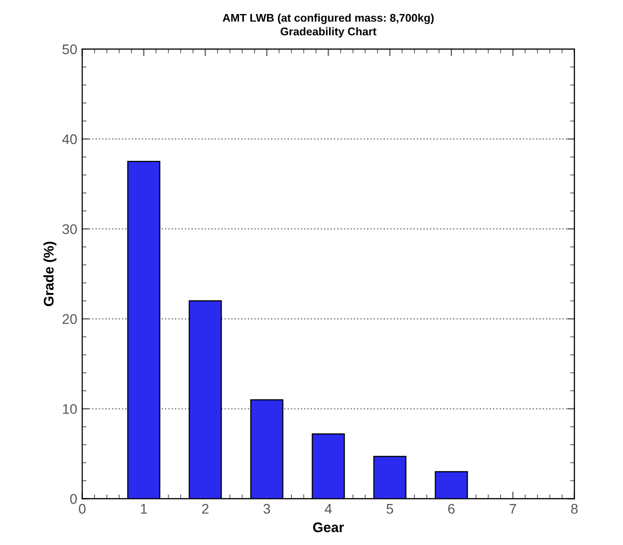 Image resolution: width=623 pixels, height=545 pixels. I want to click on y-axis-title: Grade (%), so click(49, 274).